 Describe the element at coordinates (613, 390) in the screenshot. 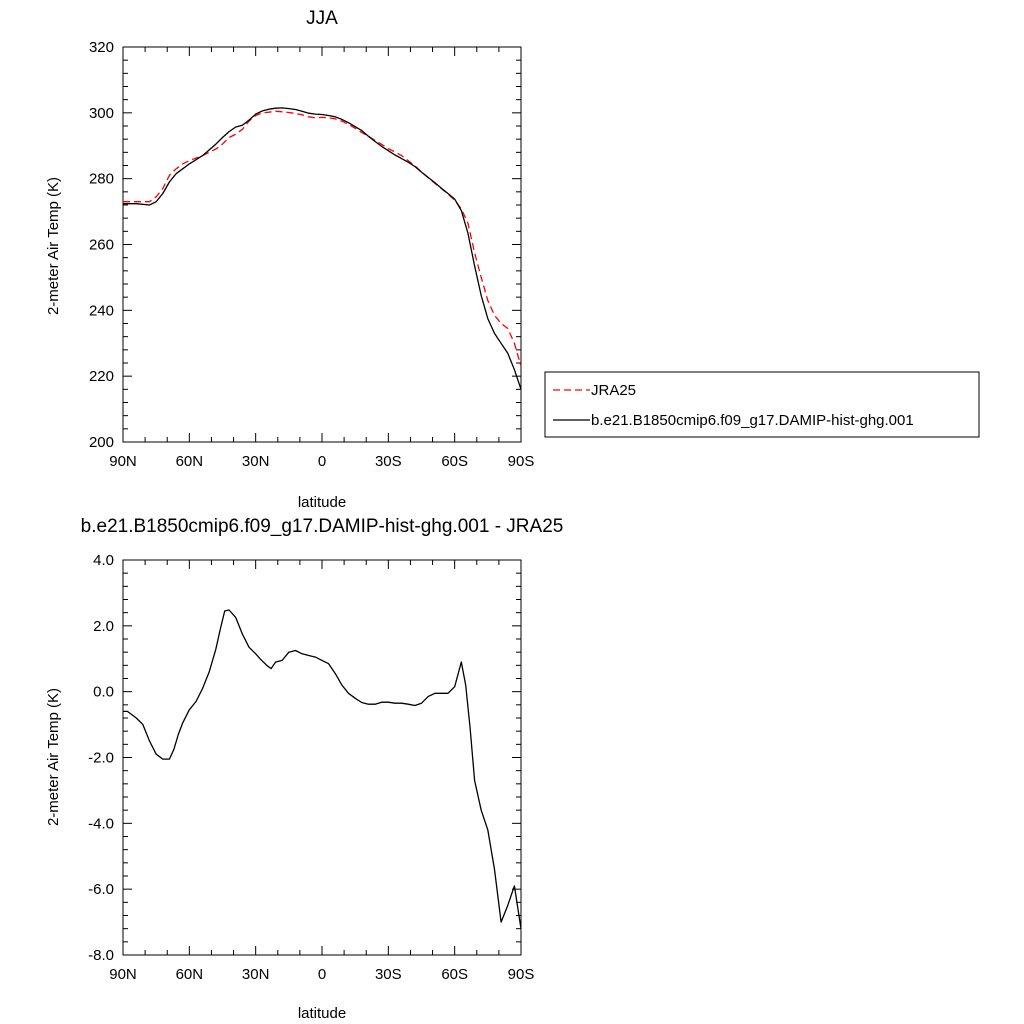

I see `legend-label-jra25: JRA25` at that location.